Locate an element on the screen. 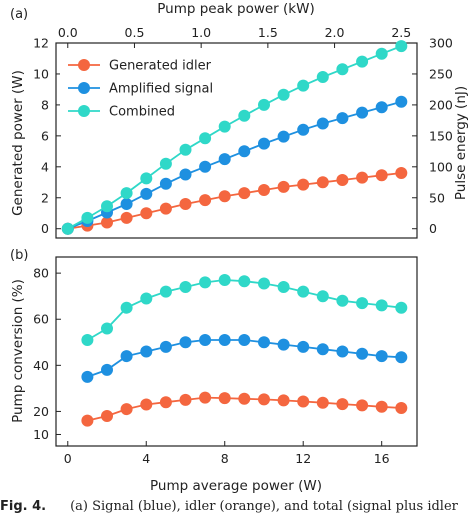  series-line-generated-idler is located at coordinates (234, 201).